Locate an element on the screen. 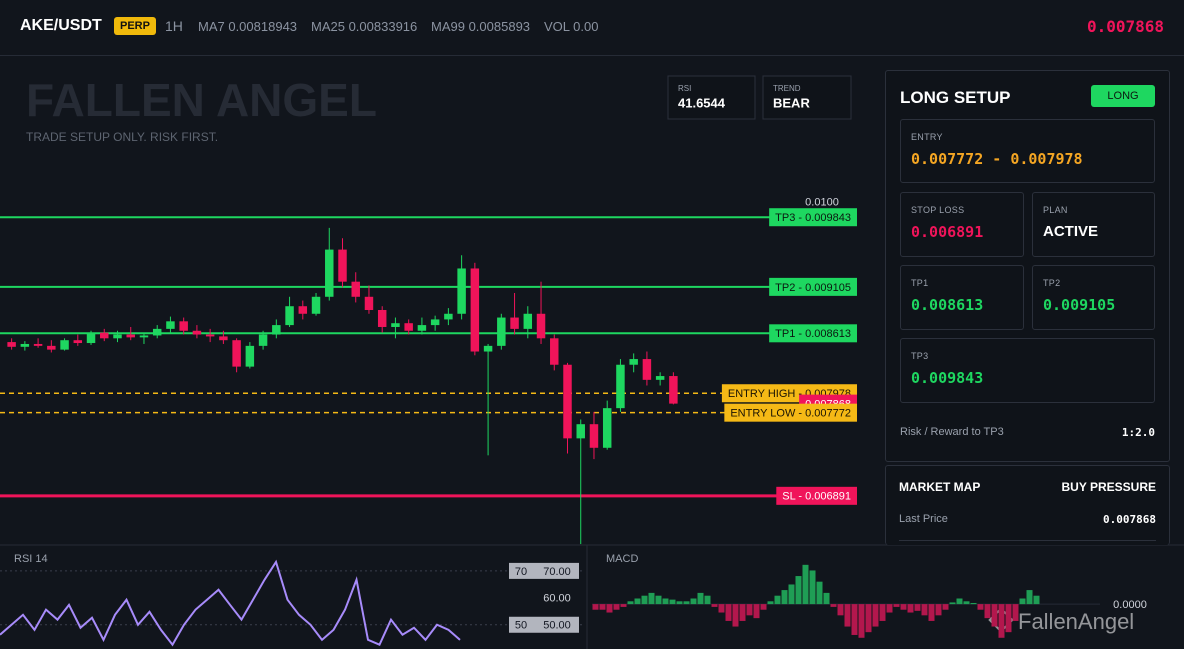 This screenshot has width=1184, height=649. tp1-value: 0.008613 is located at coordinates (947, 305).